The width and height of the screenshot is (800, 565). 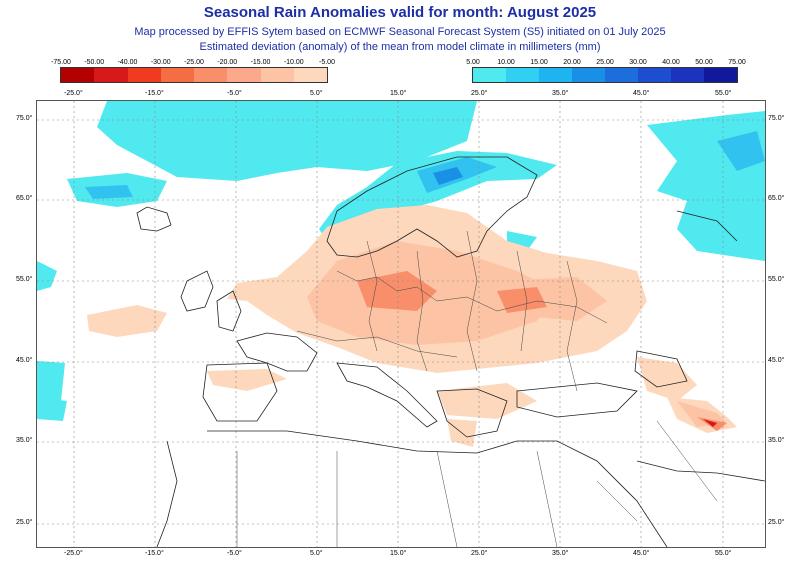 What do you see at coordinates (327, 62) in the screenshot?
I see `legend-label: -5.00` at bounding box center [327, 62].